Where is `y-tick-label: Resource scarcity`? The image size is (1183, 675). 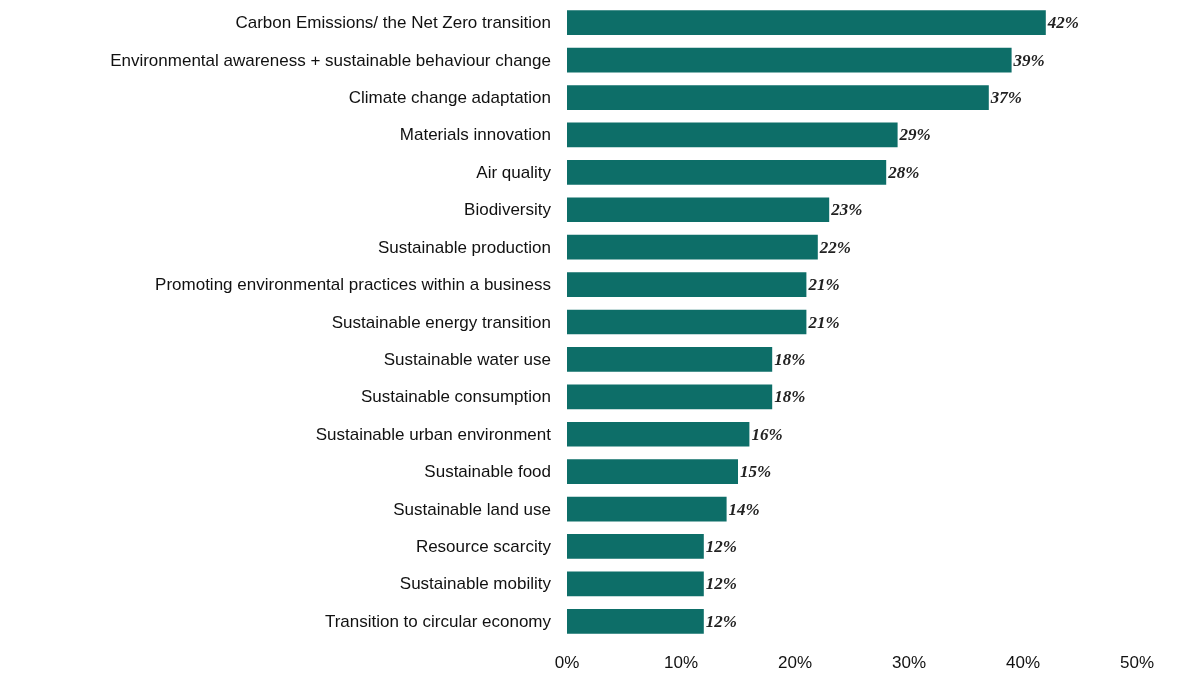 y-tick-label: Resource scarcity is located at coordinates (483, 546).